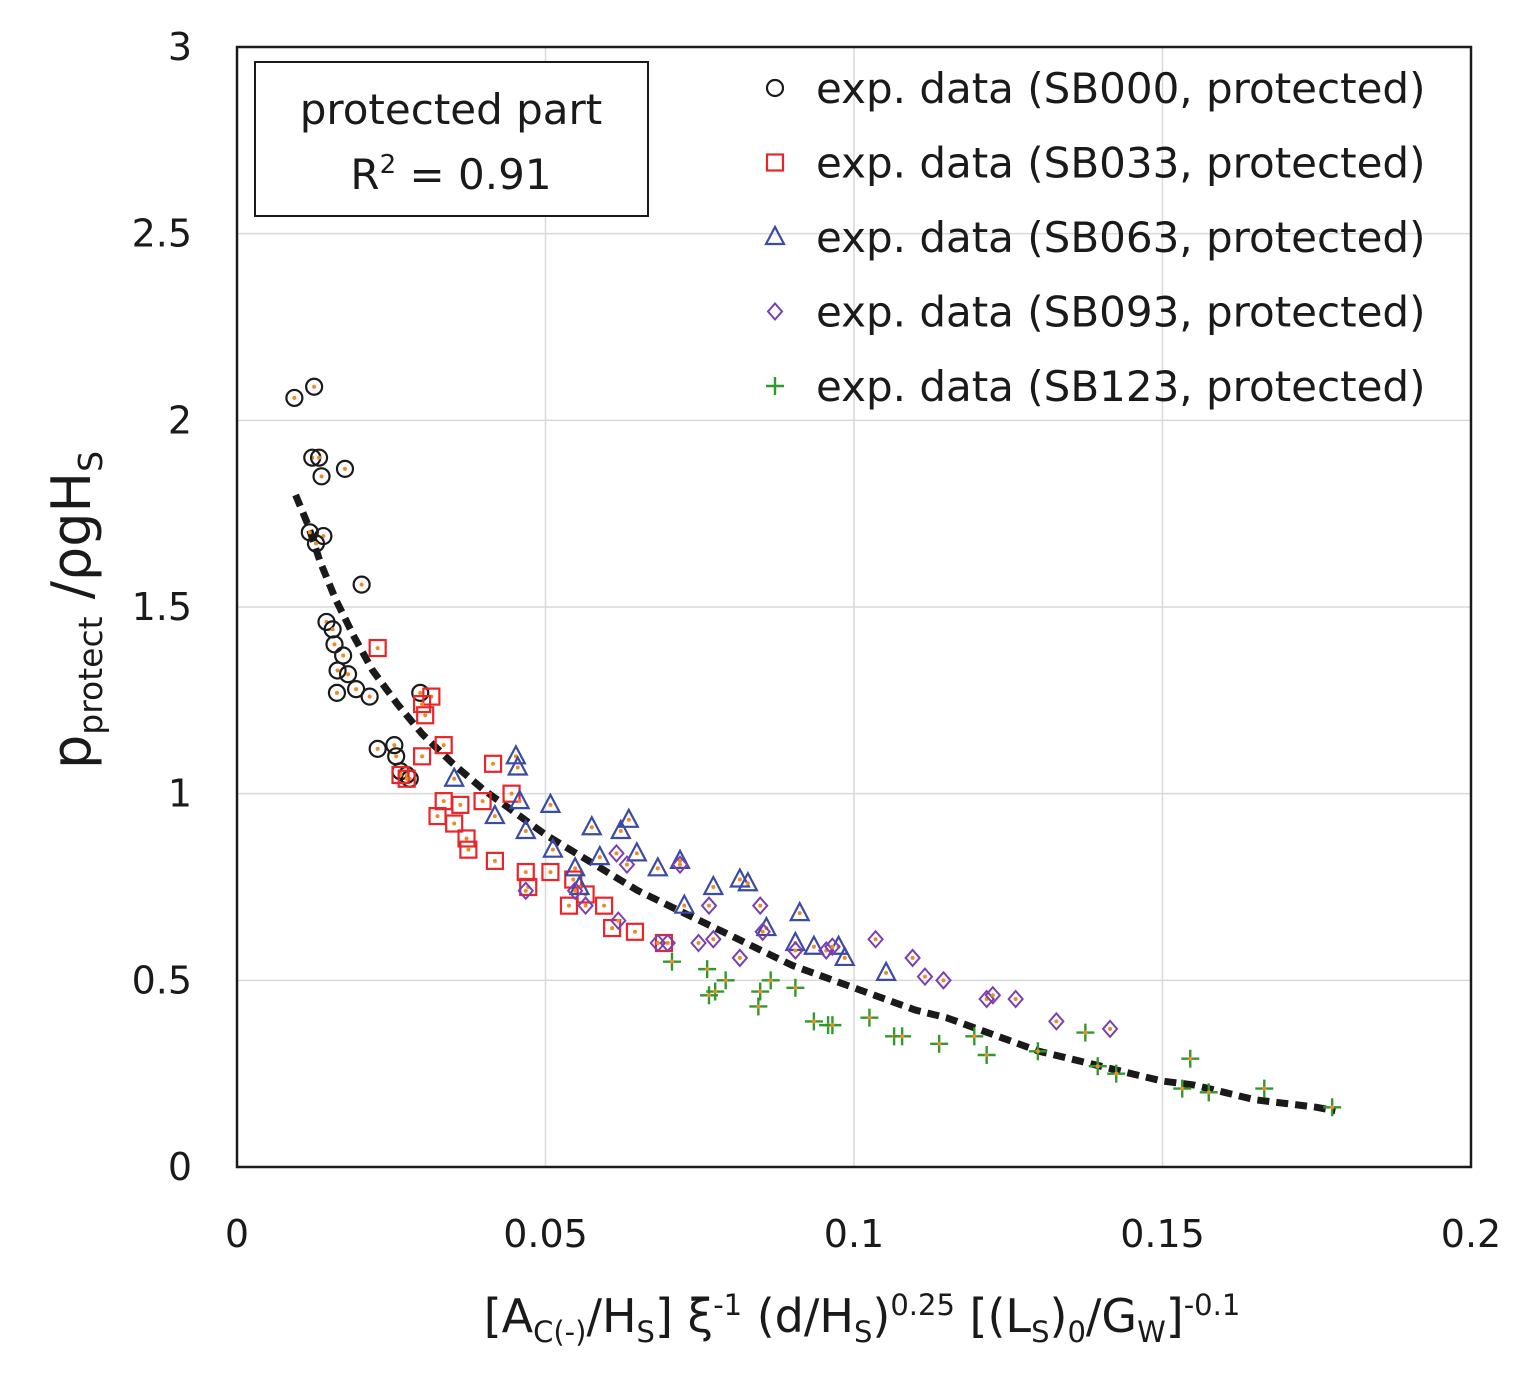 This screenshot has width=1536, height=1374. I want to click on legend-label: exp. data (SB123, protected), so click(1120, 386).